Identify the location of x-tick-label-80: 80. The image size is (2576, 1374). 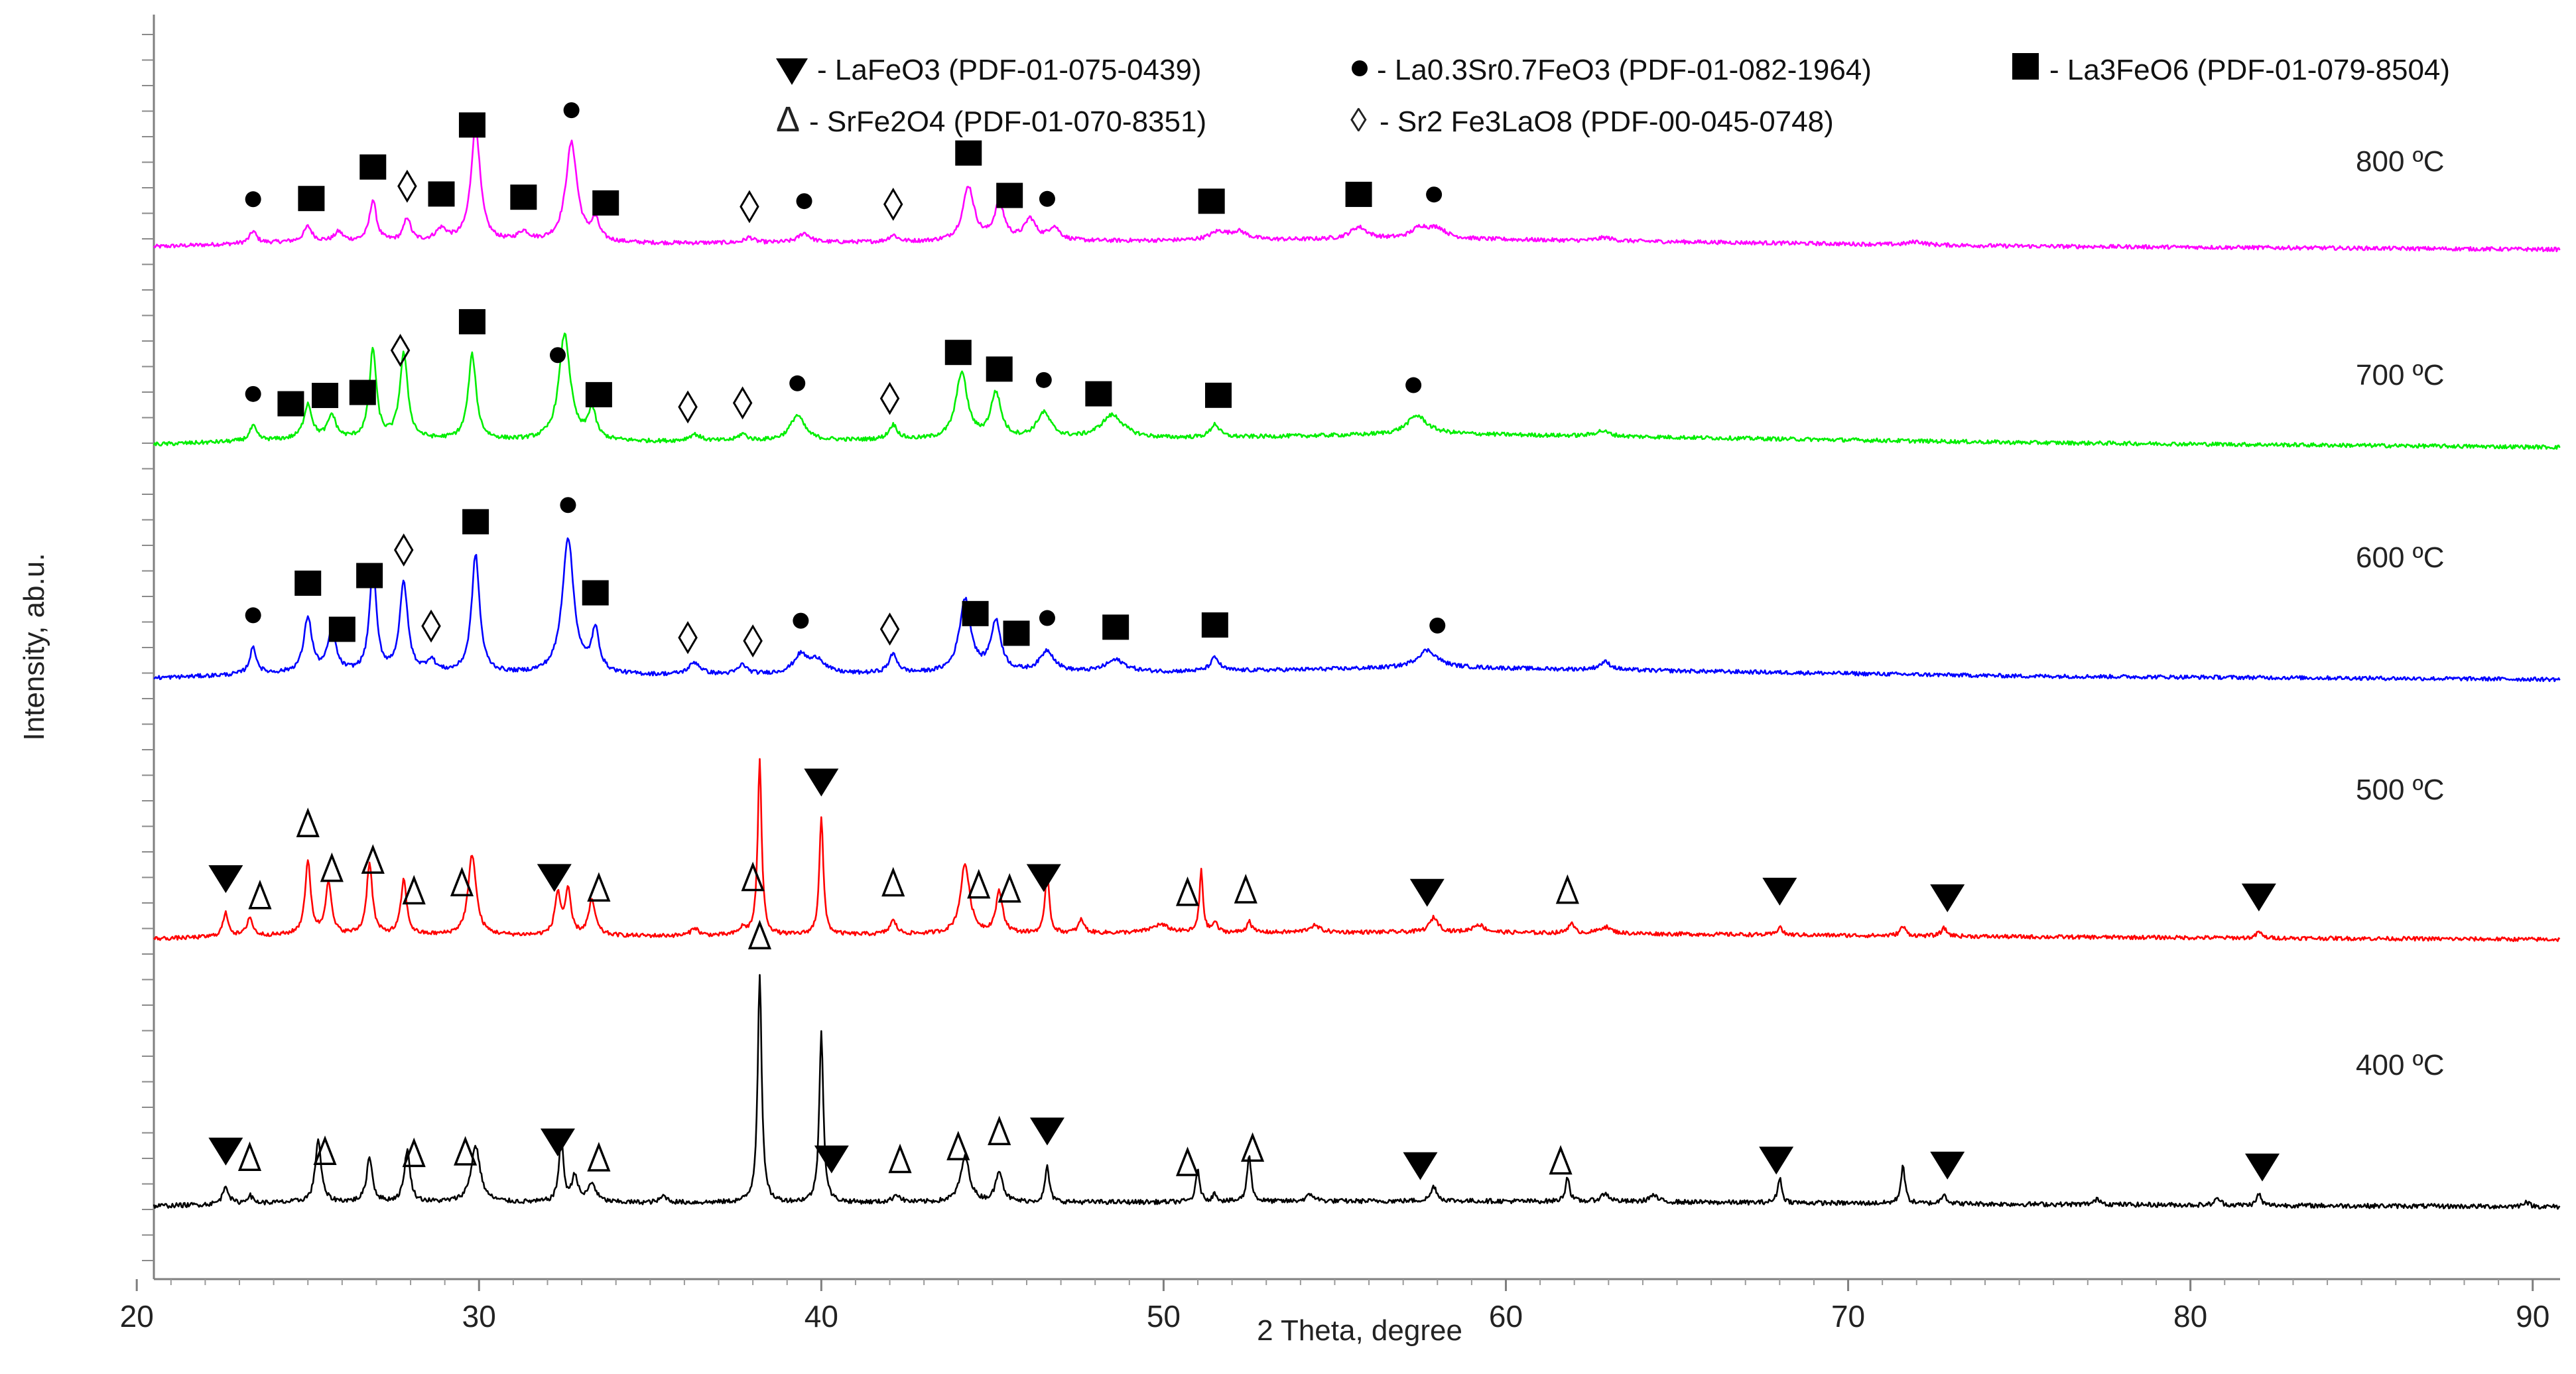
(2190, 1316).